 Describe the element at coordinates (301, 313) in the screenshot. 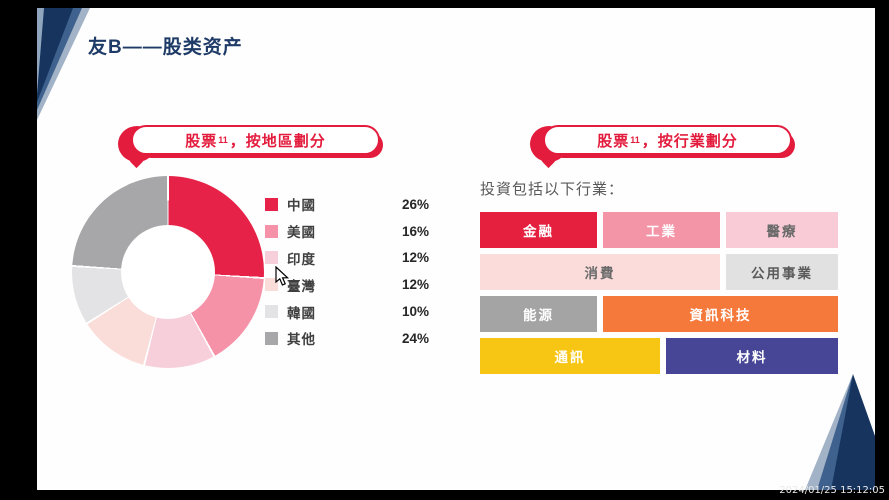

I see `legend-label: 韓國` at that location.